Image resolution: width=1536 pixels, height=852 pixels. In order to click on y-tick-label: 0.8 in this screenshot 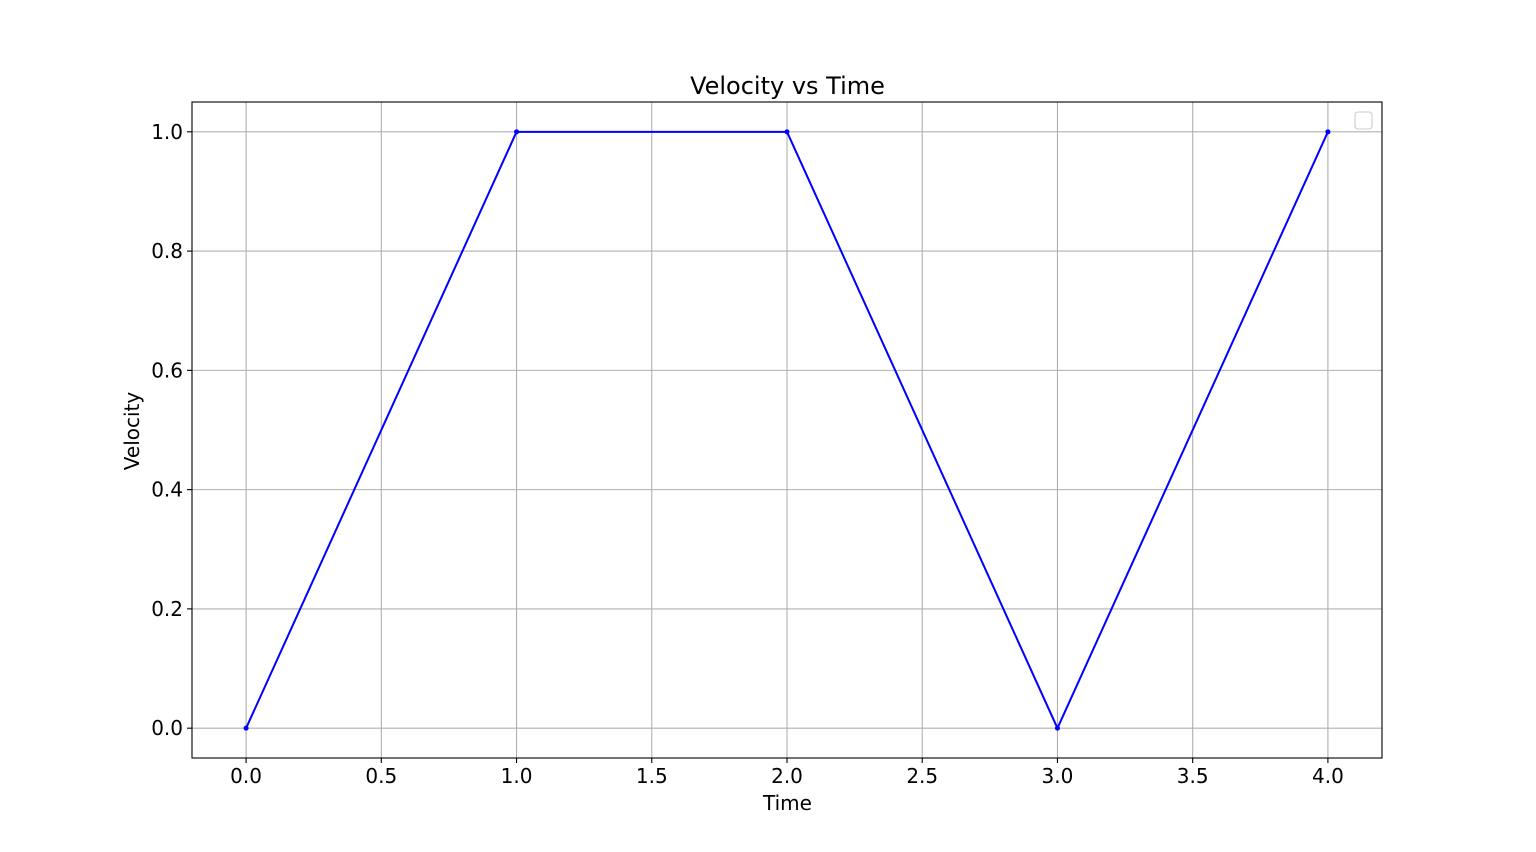, I will do `click(167, 251)`.